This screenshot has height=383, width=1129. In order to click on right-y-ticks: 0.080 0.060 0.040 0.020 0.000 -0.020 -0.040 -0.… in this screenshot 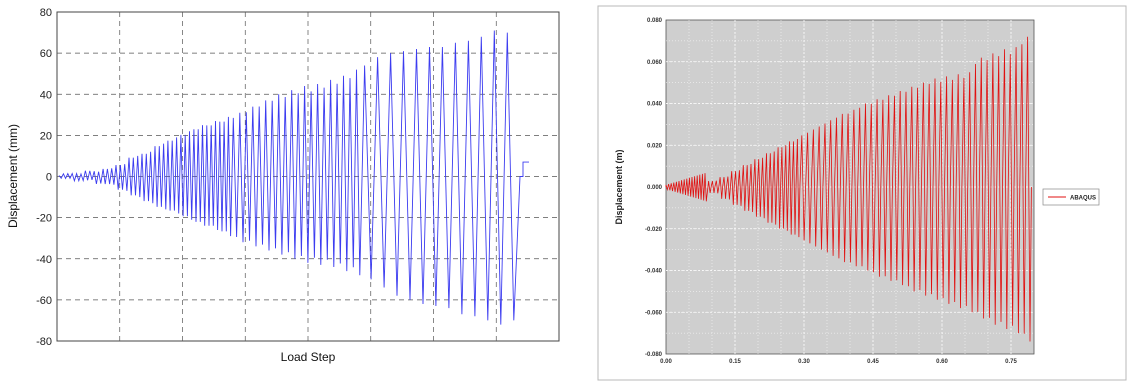, I will do `click(654, 188)`.